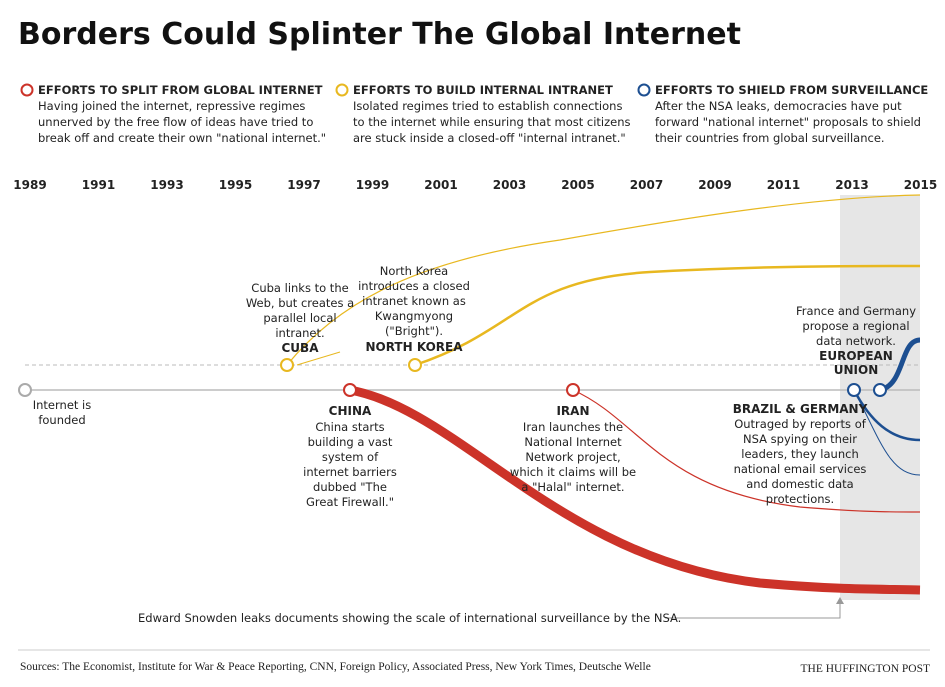 The height and width of the screenshot is (687, 945). Describe the element at coordinates (350, 442) in the screenshot. I see `event-text: building a vast` at that location.